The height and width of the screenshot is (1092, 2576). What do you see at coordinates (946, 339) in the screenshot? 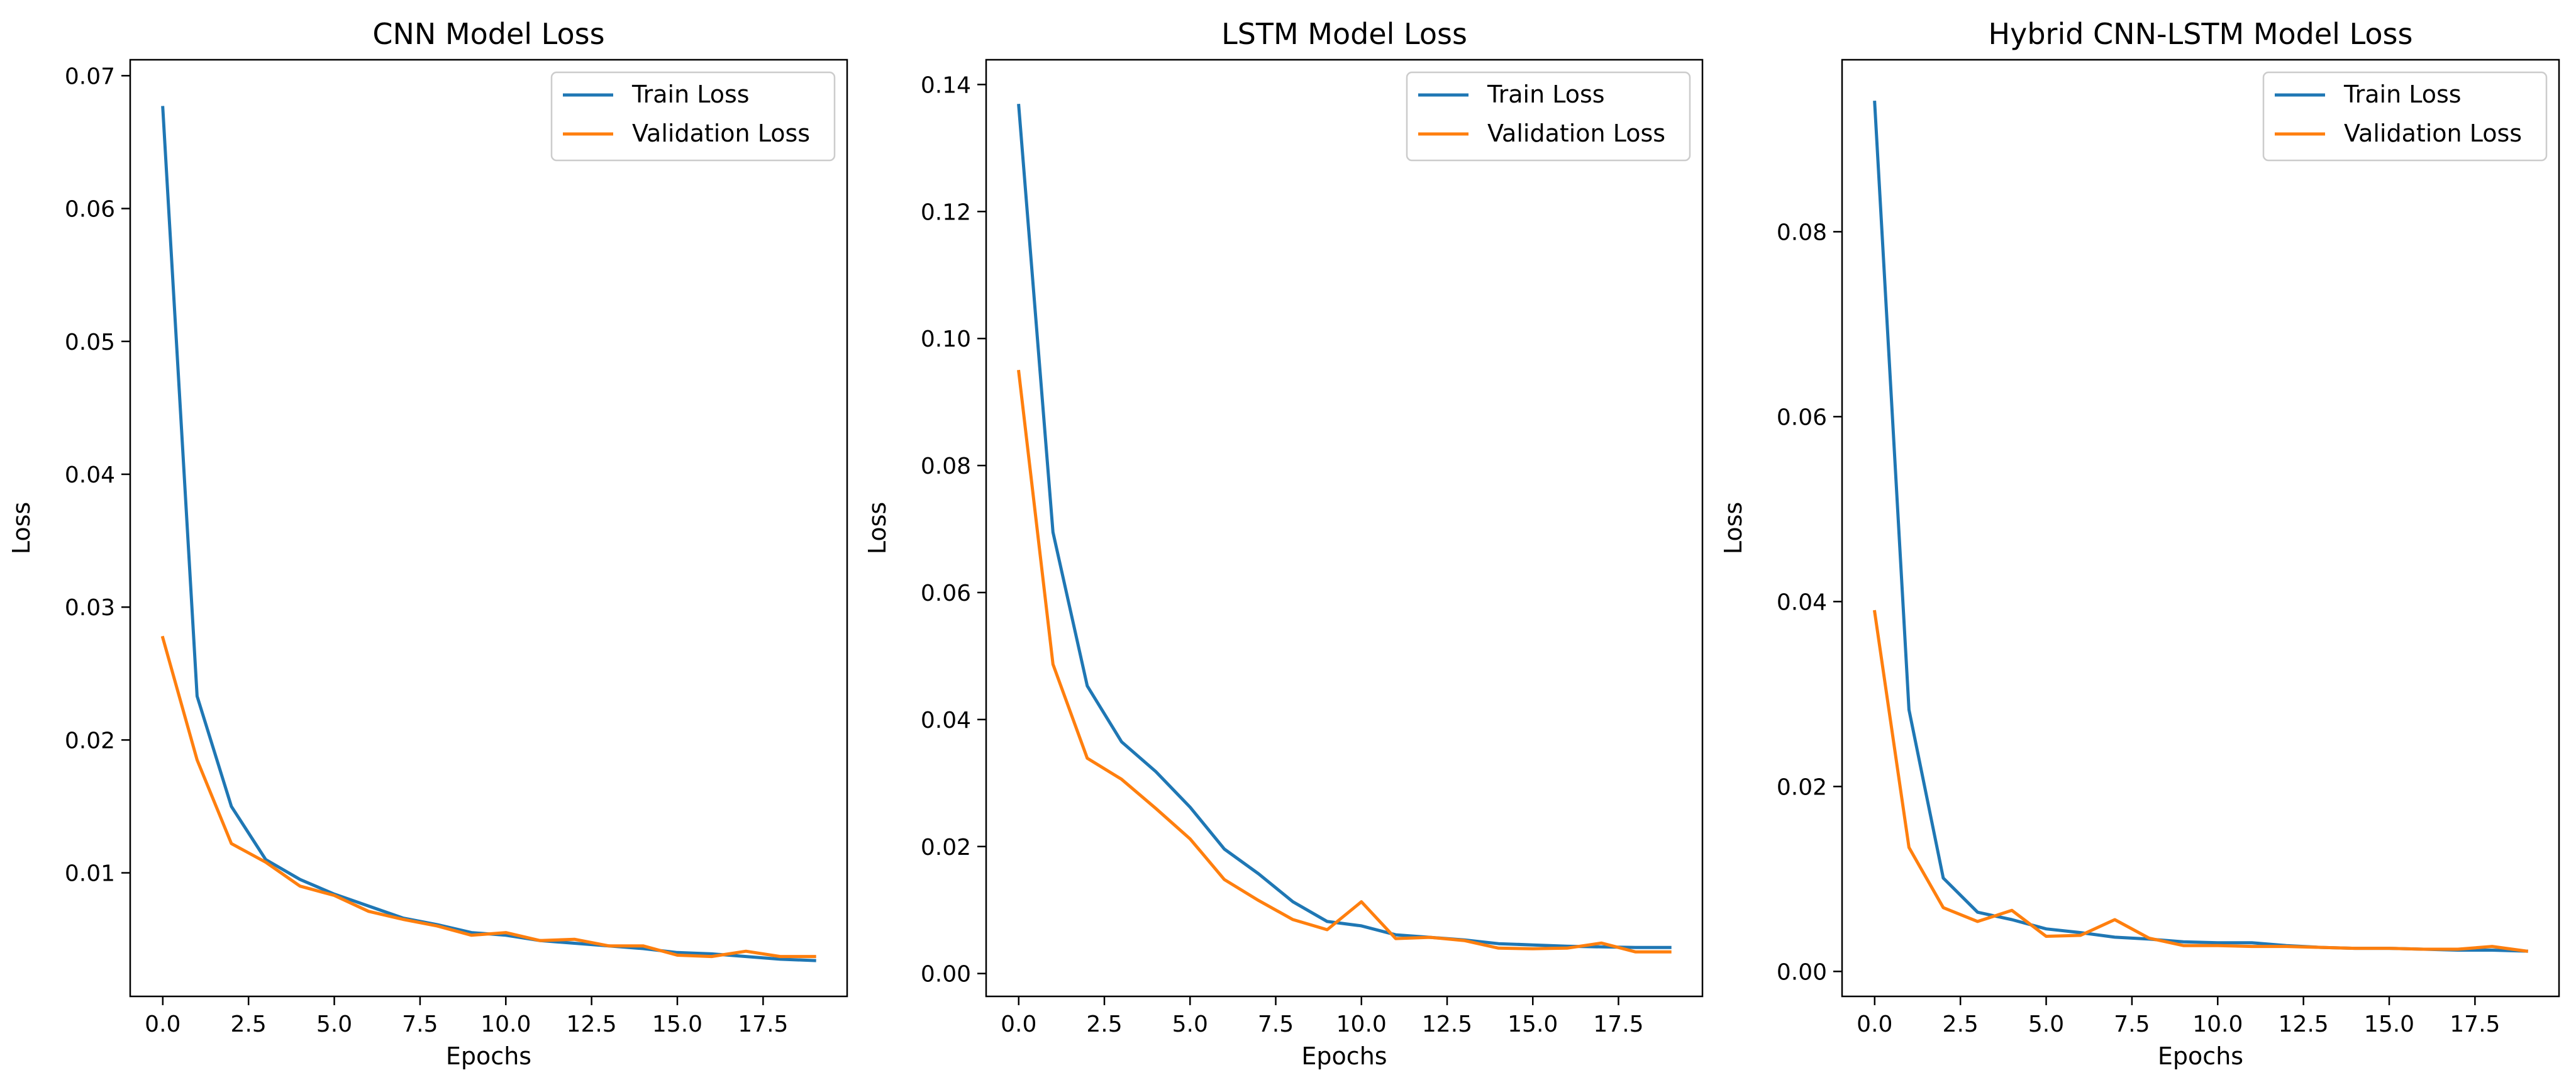
I see `y-tick-label: 0.10` at bounding box center [946, 339].